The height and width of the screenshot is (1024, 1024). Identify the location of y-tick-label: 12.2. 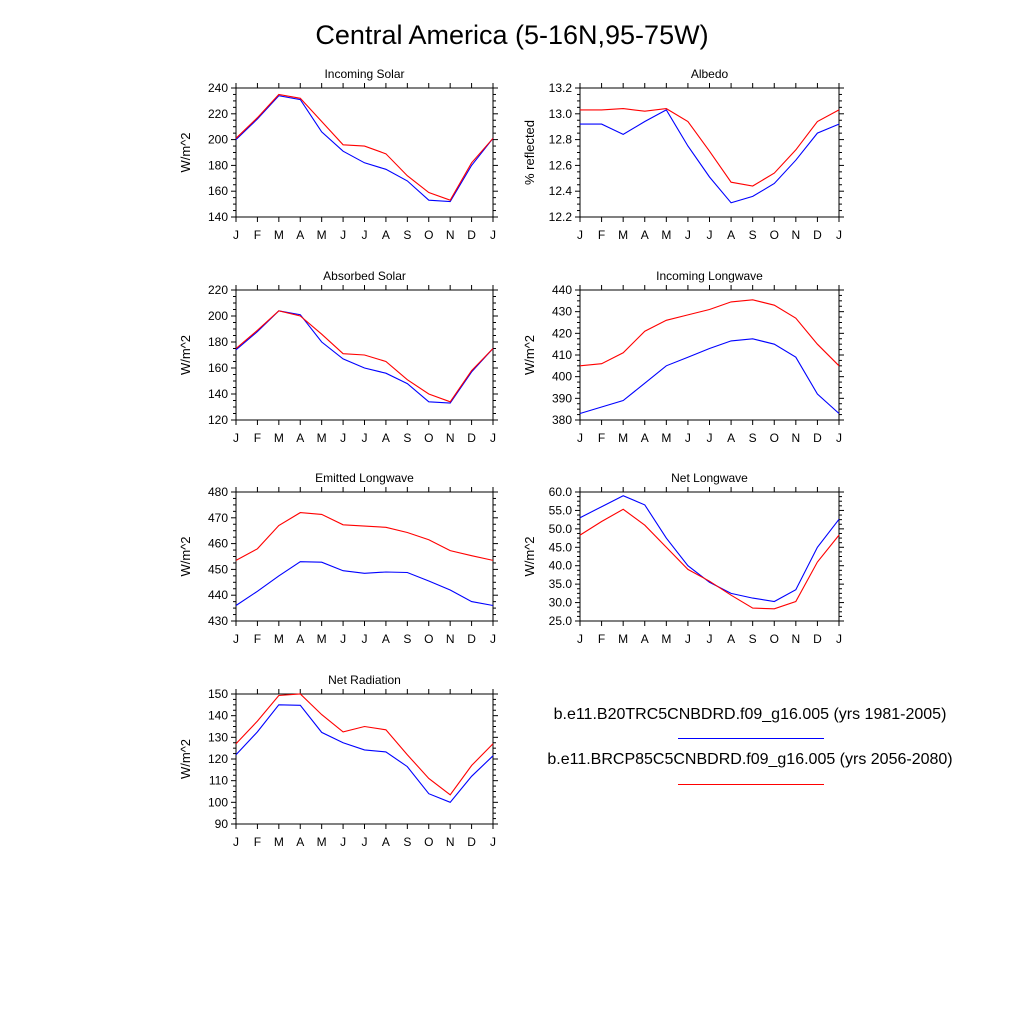
(561, 217).